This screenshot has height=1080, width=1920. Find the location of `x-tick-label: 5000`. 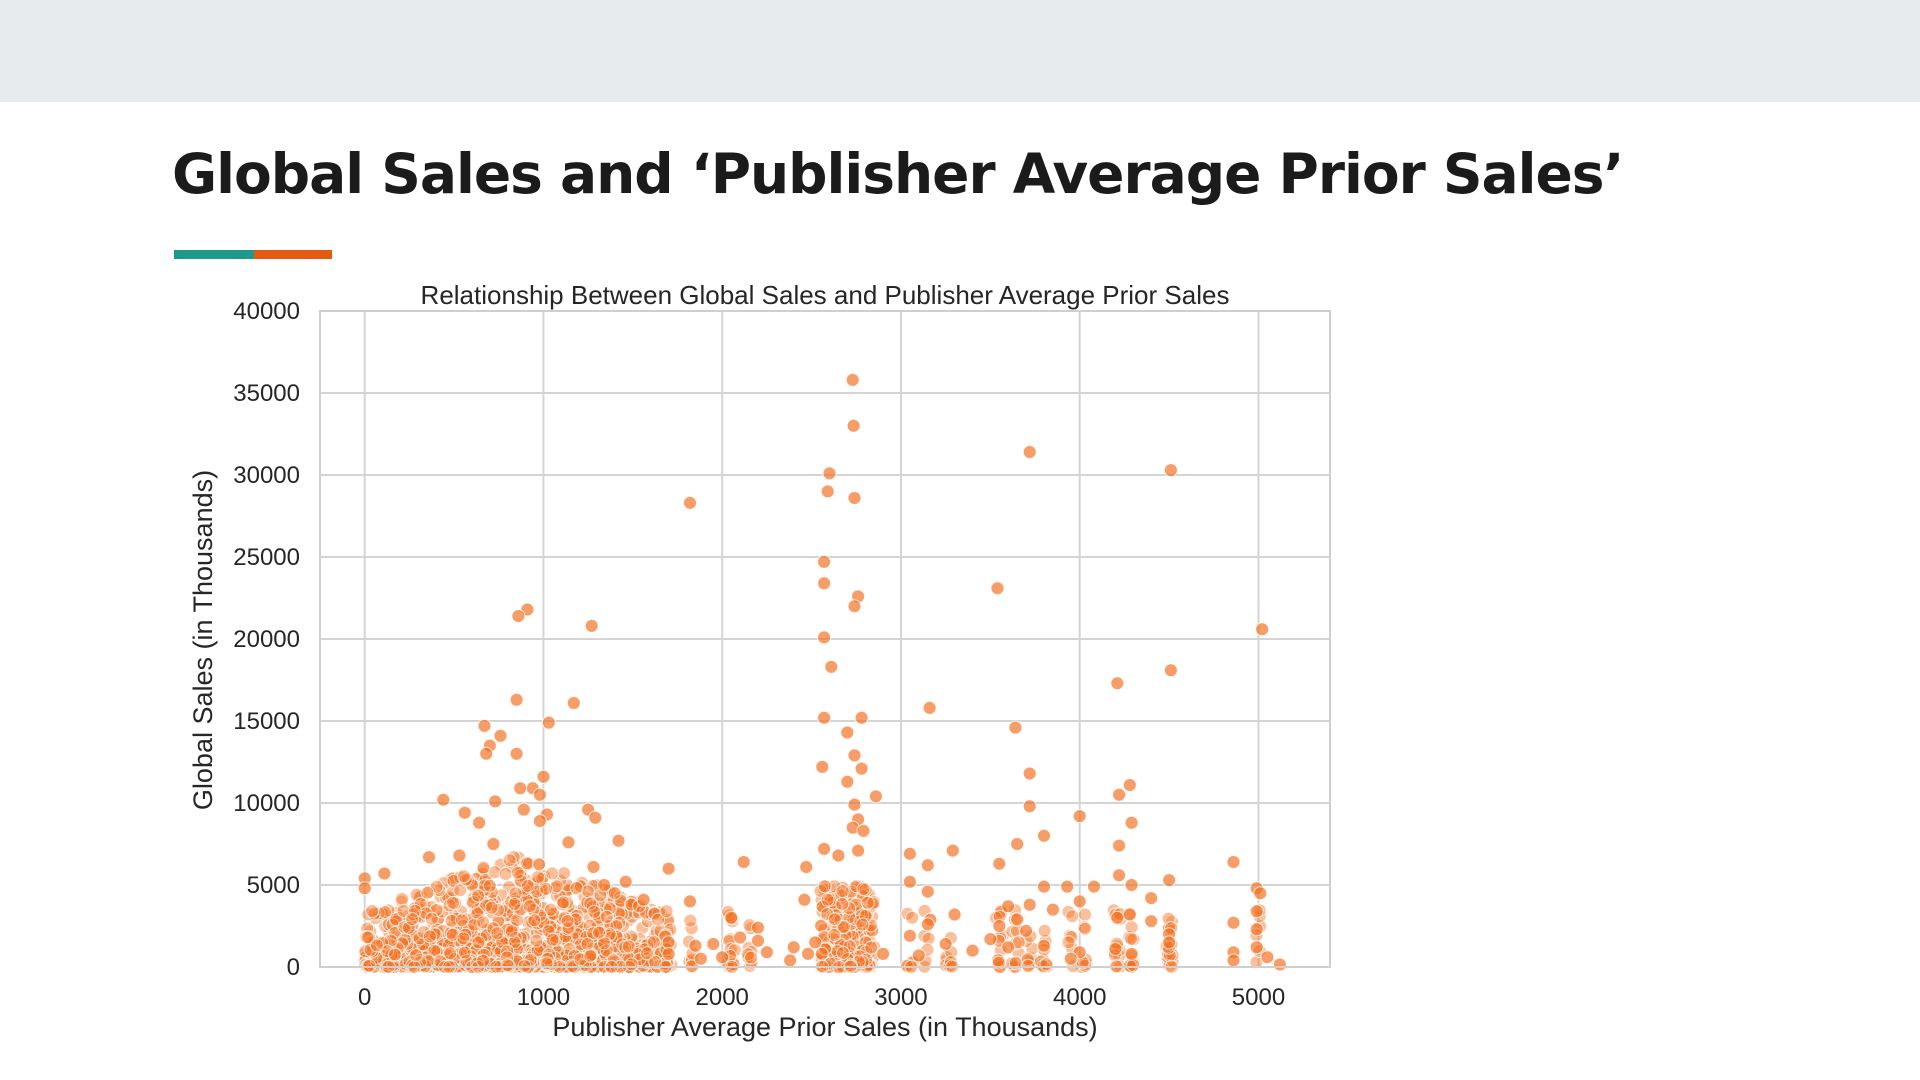

x-tick-label: 5000 is located at coordinates (1258, 997).